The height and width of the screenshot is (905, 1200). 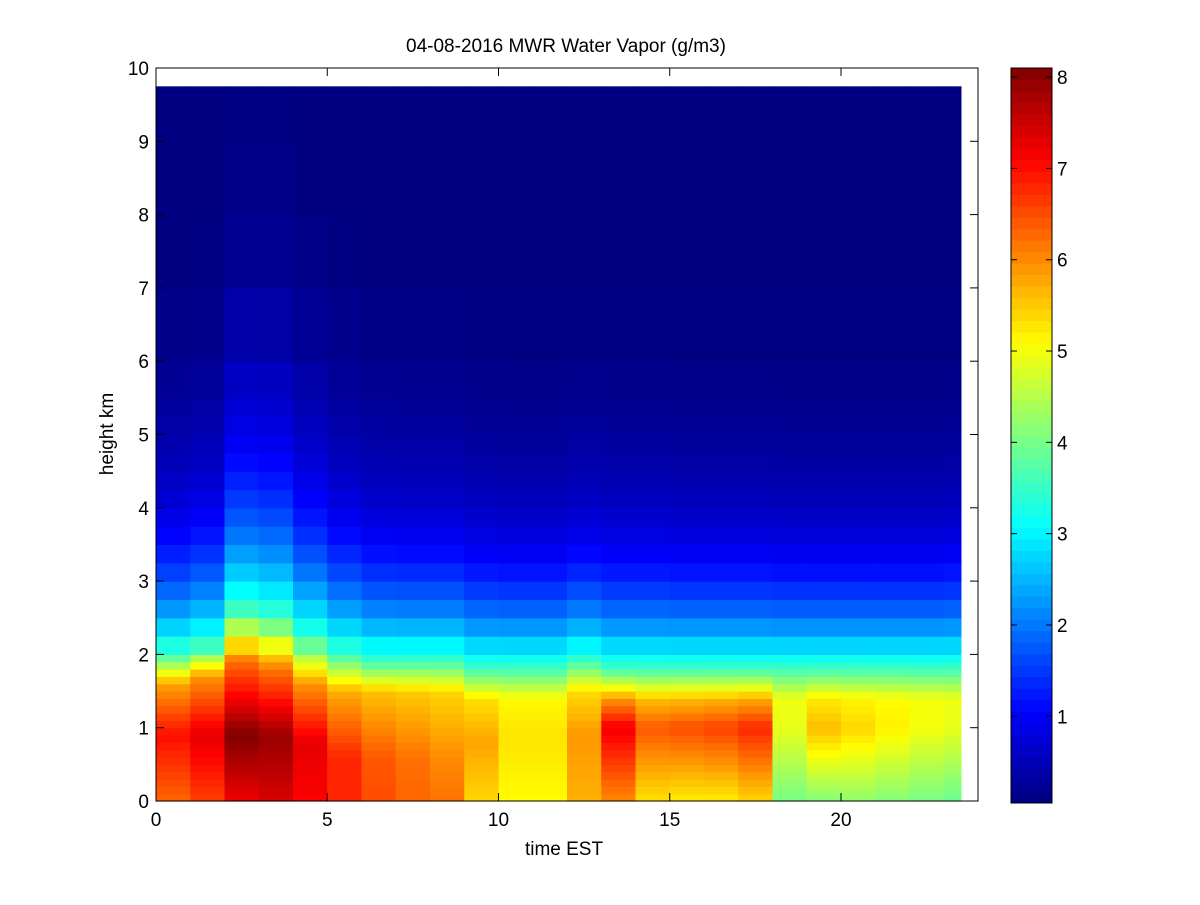 I want to click on x-tick-label: 10, so click(x=498, y=820).